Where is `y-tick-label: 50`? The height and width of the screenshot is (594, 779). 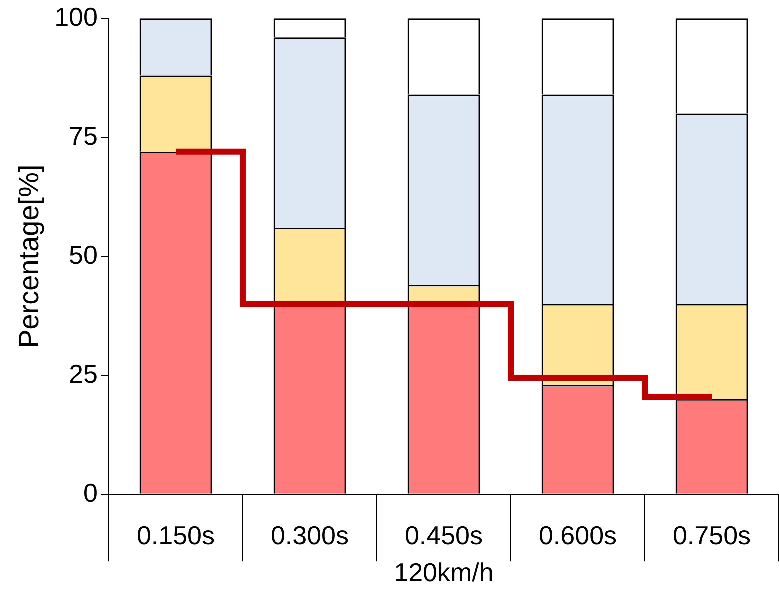 y-tick-label: 50 is located at coordinates (83, 255).